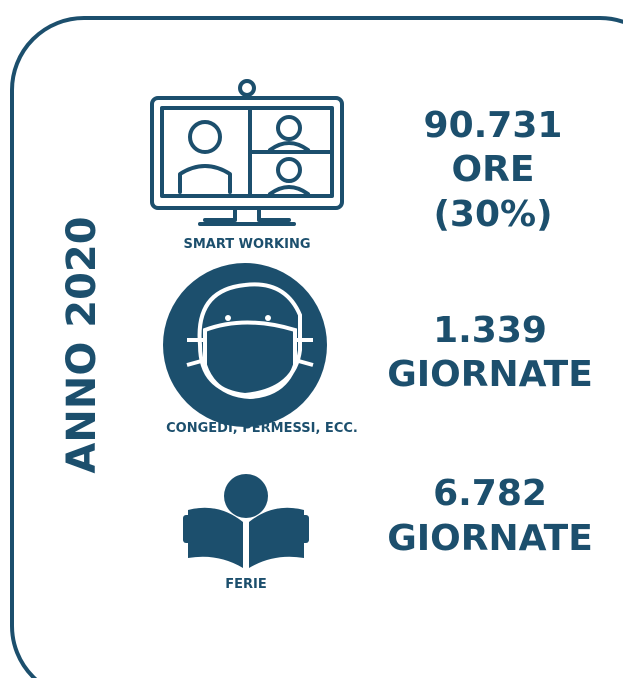 This screenshot has width=623, height=678. What do you see at coordinates (247, 152) in the screenshot?
I see `smart-working-icon` at bounding box center [247, 152].